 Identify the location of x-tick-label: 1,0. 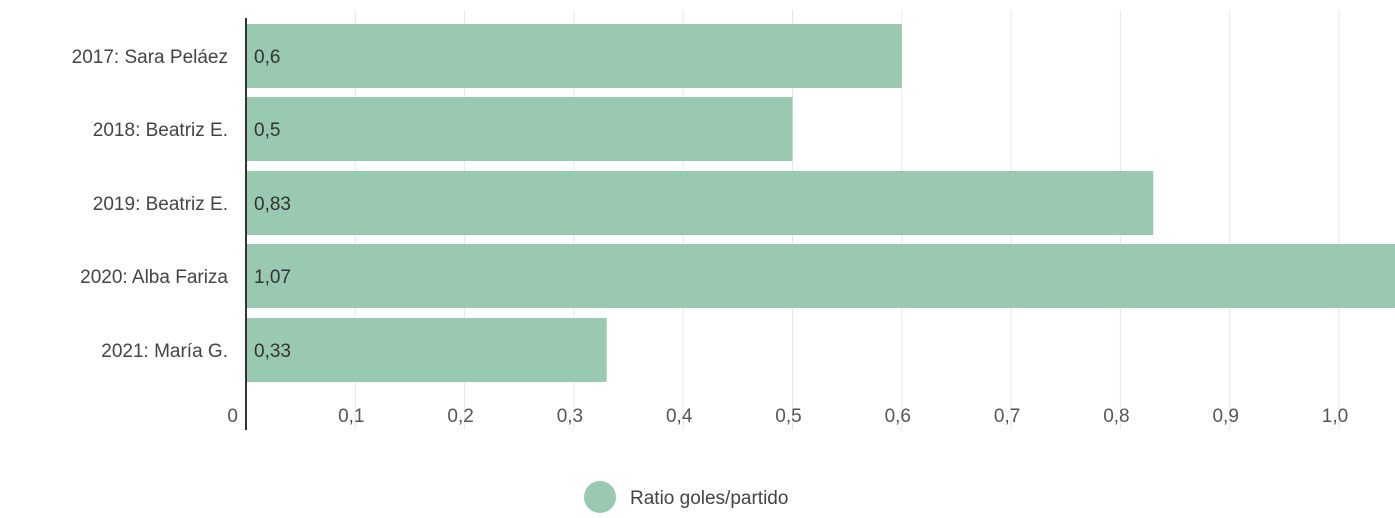
(1335, 416).